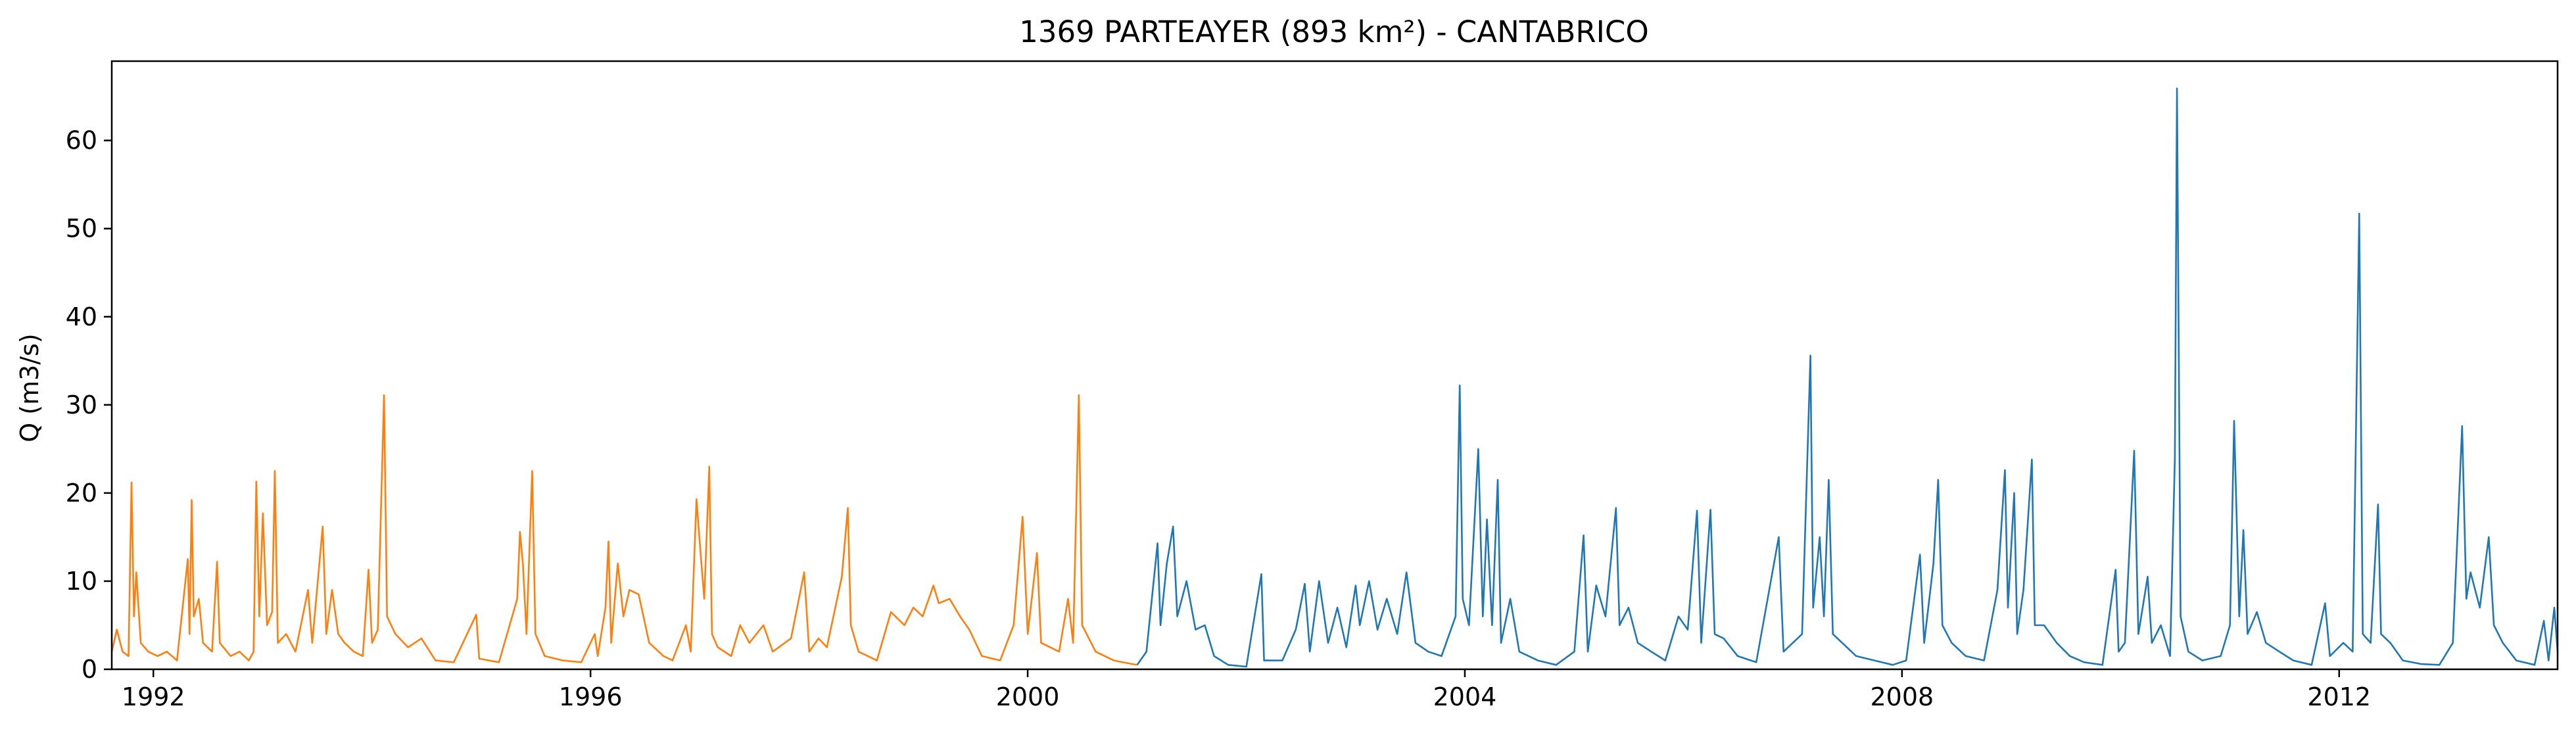  I want to click on y-tick-label: 20, so click(81, 493).